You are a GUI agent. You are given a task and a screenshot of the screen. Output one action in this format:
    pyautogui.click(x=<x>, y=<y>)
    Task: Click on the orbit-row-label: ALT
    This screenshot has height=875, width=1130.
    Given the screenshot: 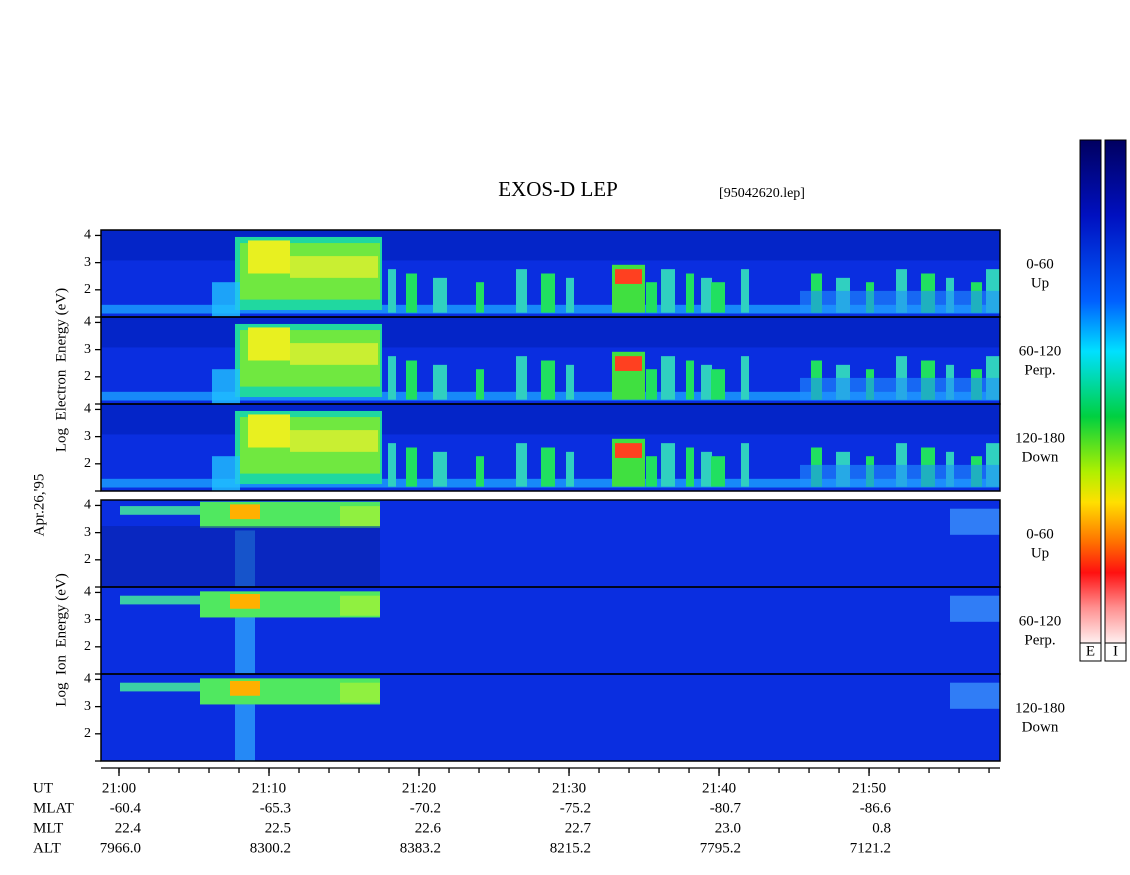 What is the action you would take?
    pyautogui.click(x=47, y=848)
    